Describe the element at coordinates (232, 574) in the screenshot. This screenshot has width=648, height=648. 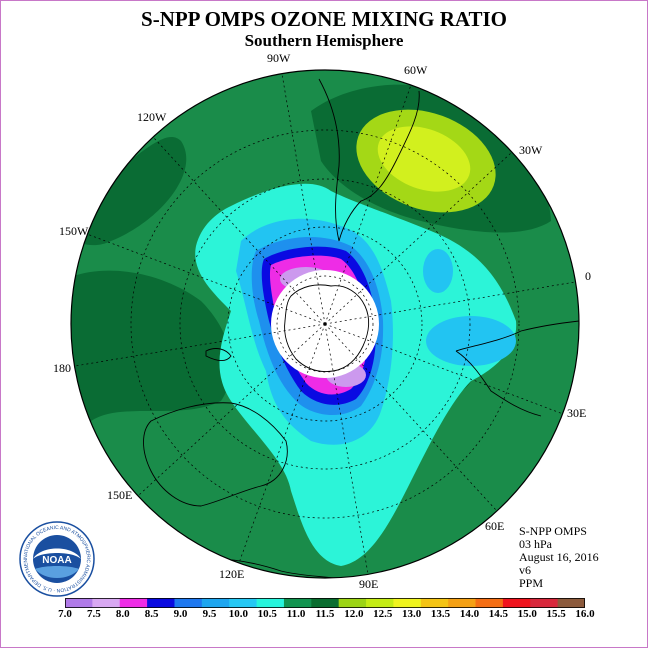
I see `label-120e: 120E` at that location.